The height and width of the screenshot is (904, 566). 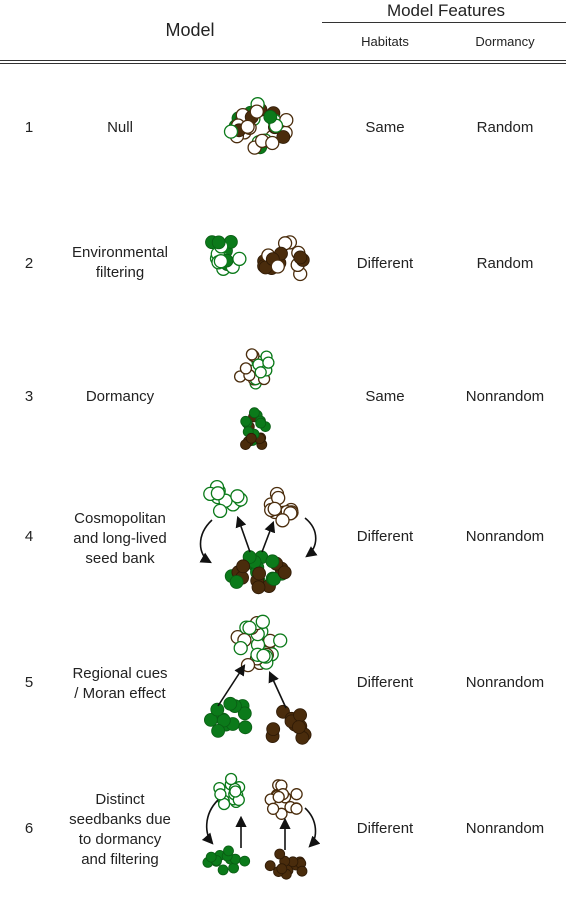 What do you see at coordinates (283, 60) in the screenshot?
I see `header-divider-top` at bounding box center [283, 60].